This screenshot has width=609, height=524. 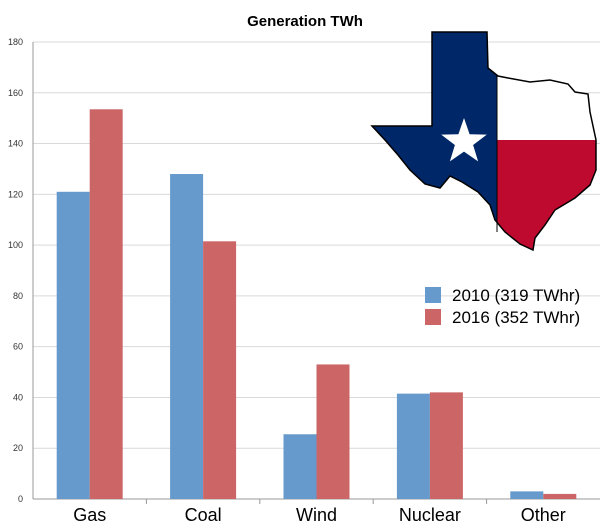 What do you see at coordinates (89, 514) in the screenshot?
I see `x-category-label: Gas` at bounding box center [89, 514].